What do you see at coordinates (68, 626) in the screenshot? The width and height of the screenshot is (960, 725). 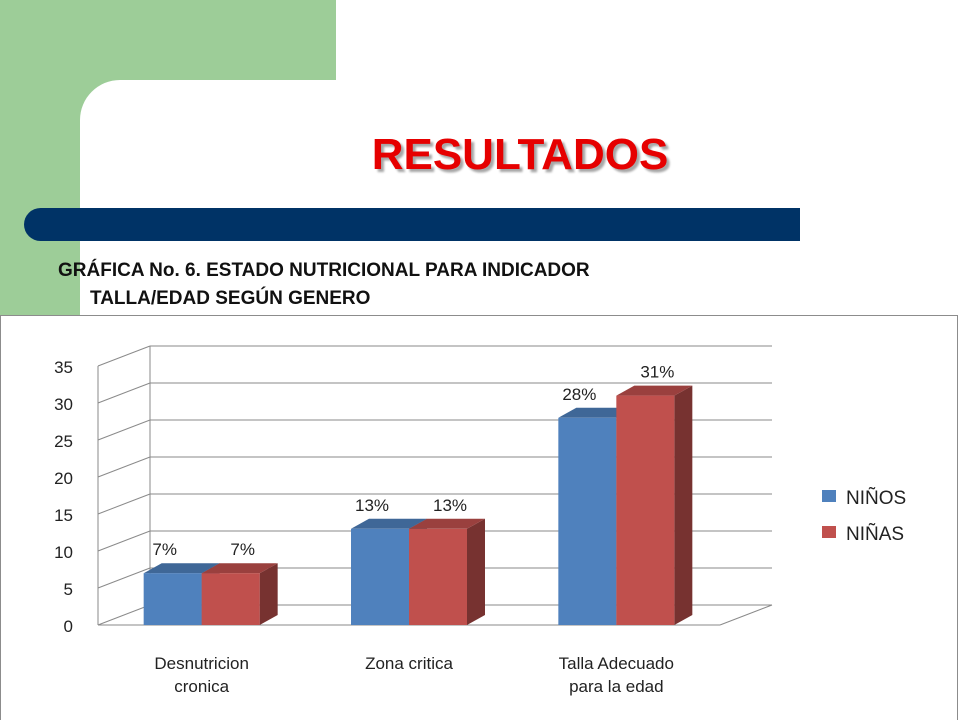 I see `y-tick-label: 0` at bounding box center [68, 626].